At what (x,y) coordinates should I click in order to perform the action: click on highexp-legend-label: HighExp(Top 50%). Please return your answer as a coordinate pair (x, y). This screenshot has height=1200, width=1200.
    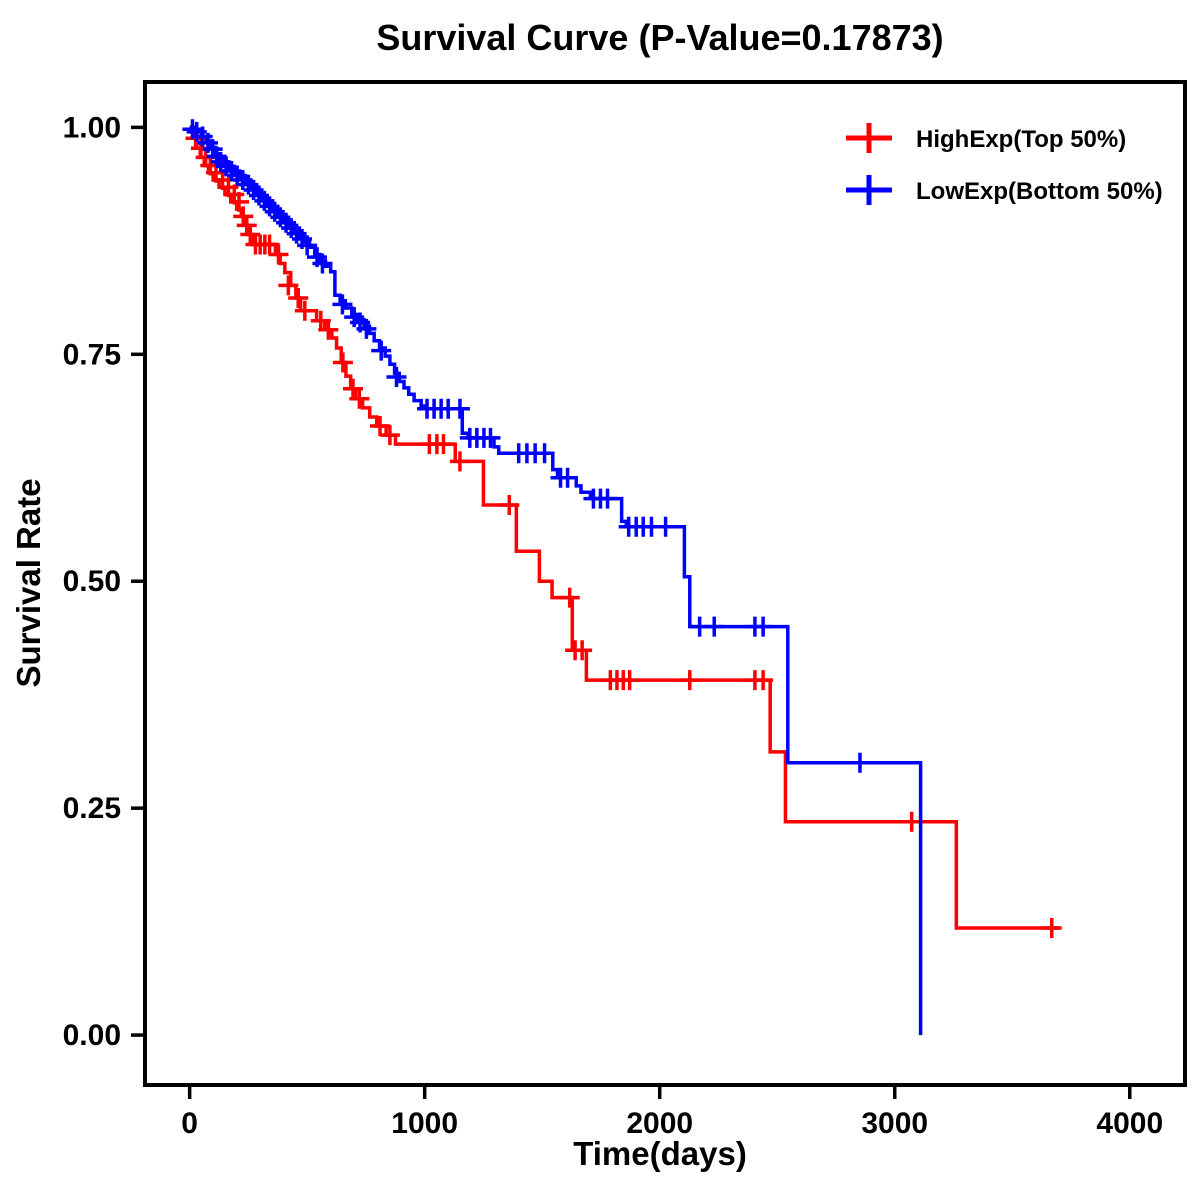
    Looking at the image, I should click on (1021, 139).